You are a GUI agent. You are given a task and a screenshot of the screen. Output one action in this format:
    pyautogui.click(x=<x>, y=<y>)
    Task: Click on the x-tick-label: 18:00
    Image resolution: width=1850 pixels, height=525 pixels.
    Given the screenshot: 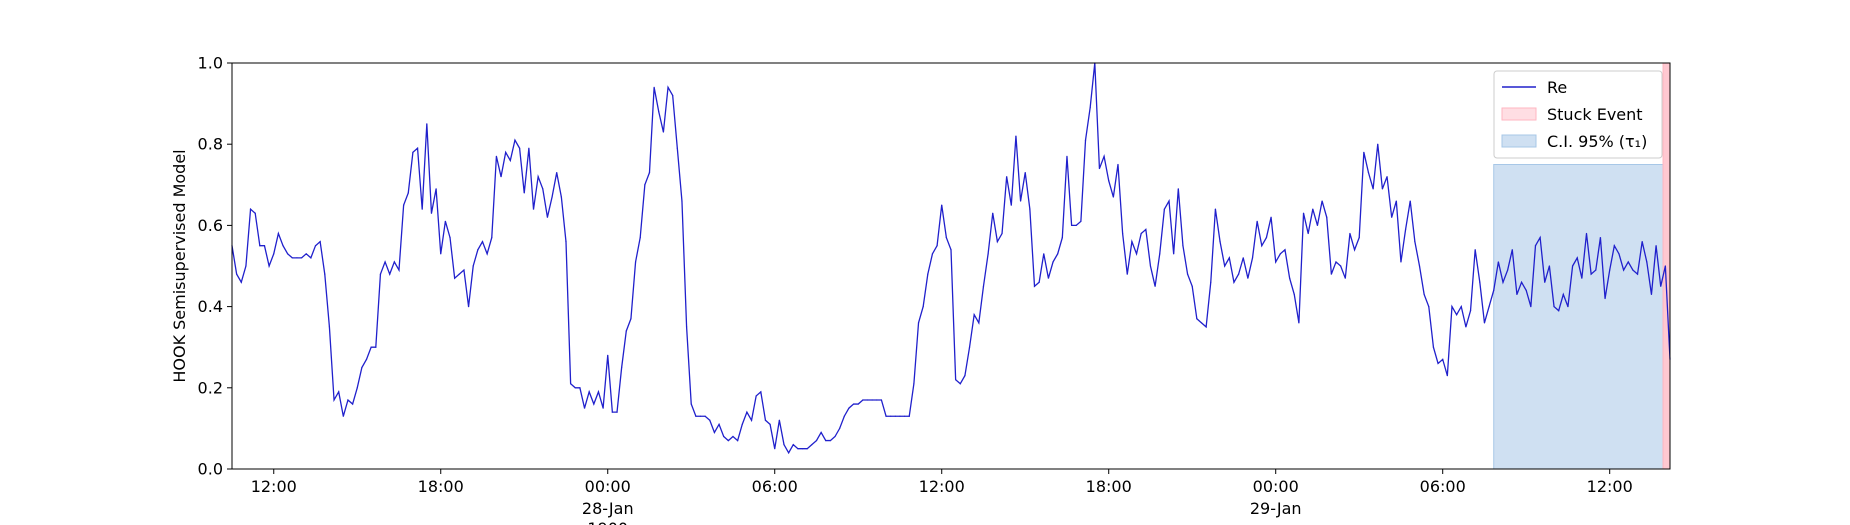 What is the action you would take?
    pyautogui.click(x=1109, y=486)
    